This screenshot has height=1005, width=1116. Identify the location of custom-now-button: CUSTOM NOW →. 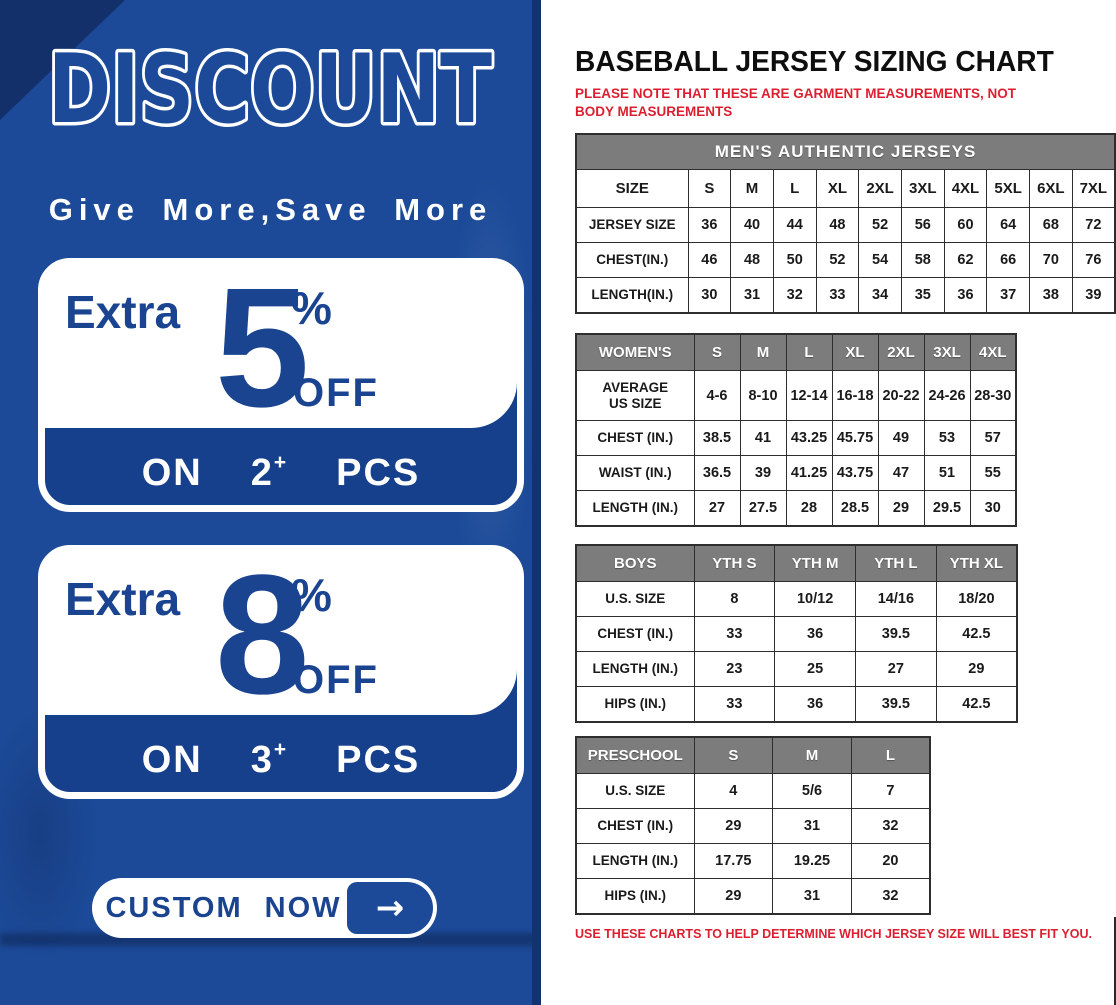
(264, 908).